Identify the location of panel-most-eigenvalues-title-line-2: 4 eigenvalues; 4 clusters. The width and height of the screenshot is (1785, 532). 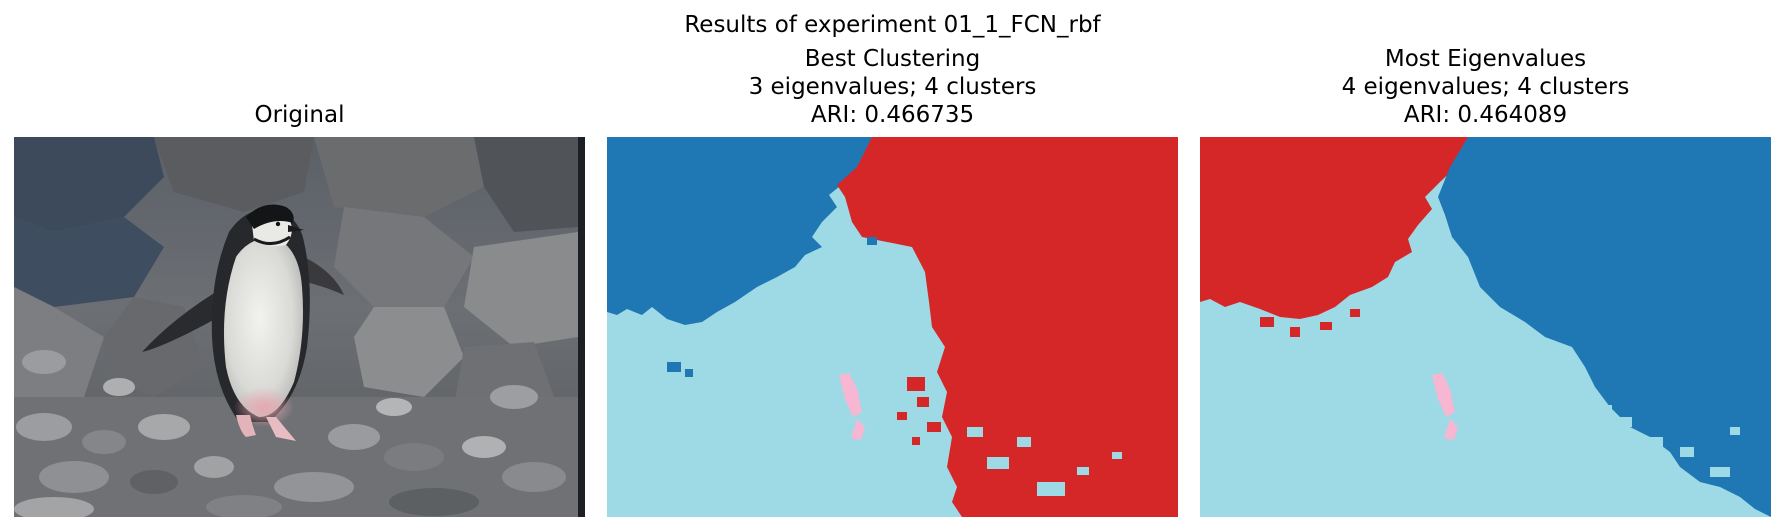
(1485, 87).